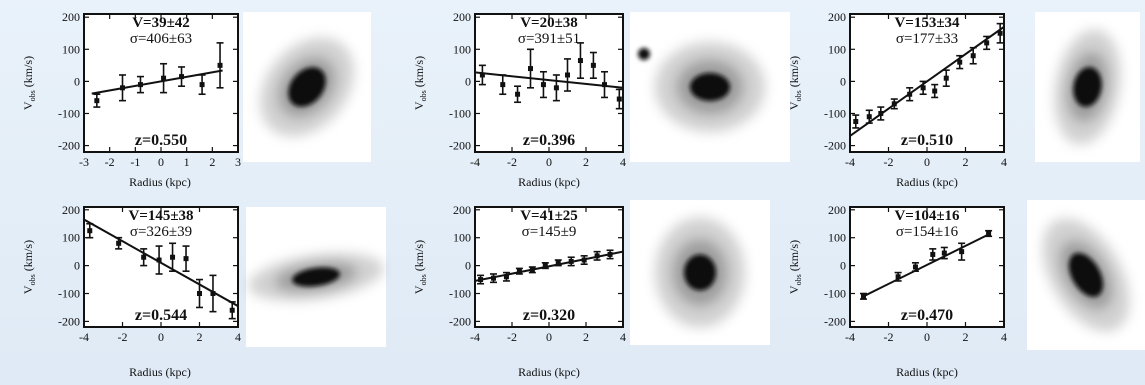 This screenshot has height=385, width=1145. I want to click on redshift-label: z=0.510, so click(927, 140).